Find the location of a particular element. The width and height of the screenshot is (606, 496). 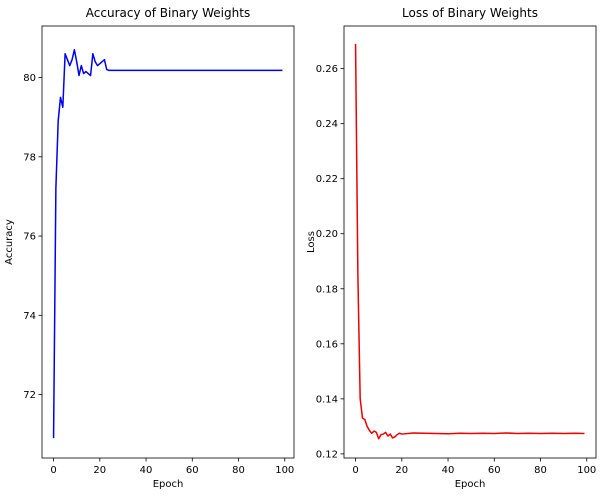

loss-chart-y-tick-label: 0.26 is located at coordinates (327, 69).